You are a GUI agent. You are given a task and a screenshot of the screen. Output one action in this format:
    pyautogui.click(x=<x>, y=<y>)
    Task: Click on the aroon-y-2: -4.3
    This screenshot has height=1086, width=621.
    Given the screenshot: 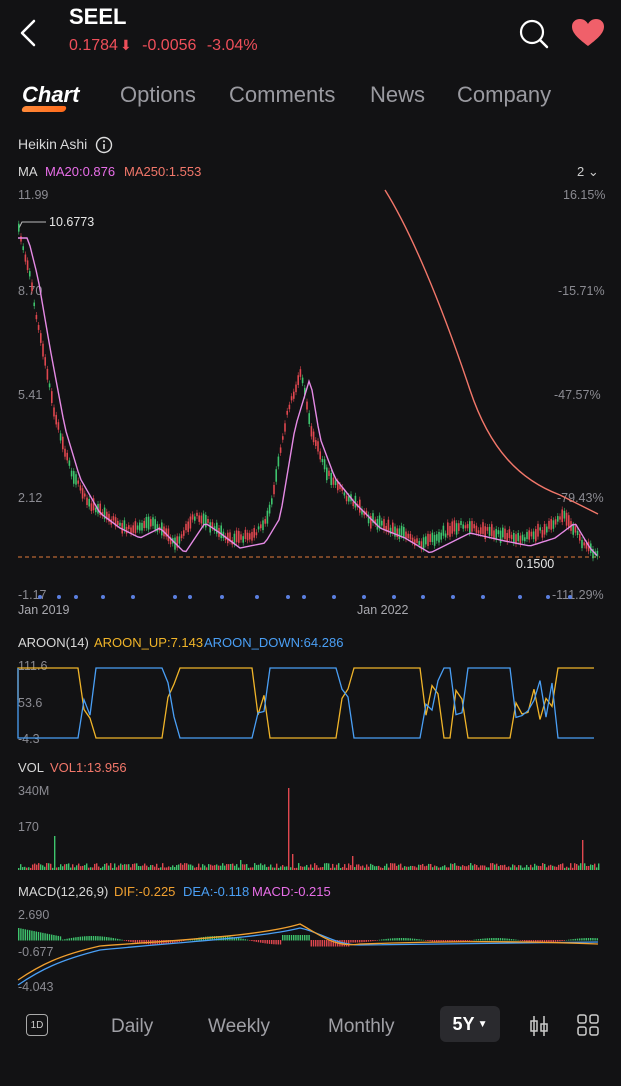 What is the action you would take?
    pyautogui.click(x=29, y=739)
    